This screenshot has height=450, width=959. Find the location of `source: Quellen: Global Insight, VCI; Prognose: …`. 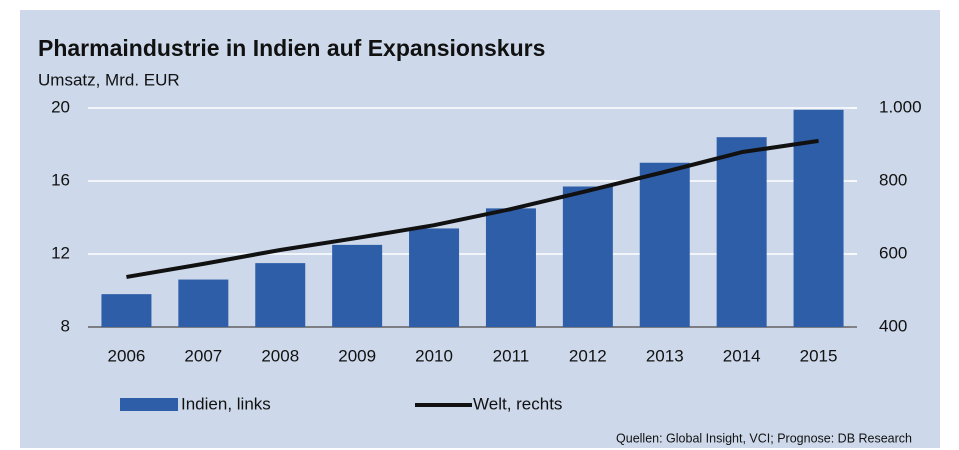

source: Quellen: Global Insight, VCI; Prognose: … is located at coordinates (764, 438).